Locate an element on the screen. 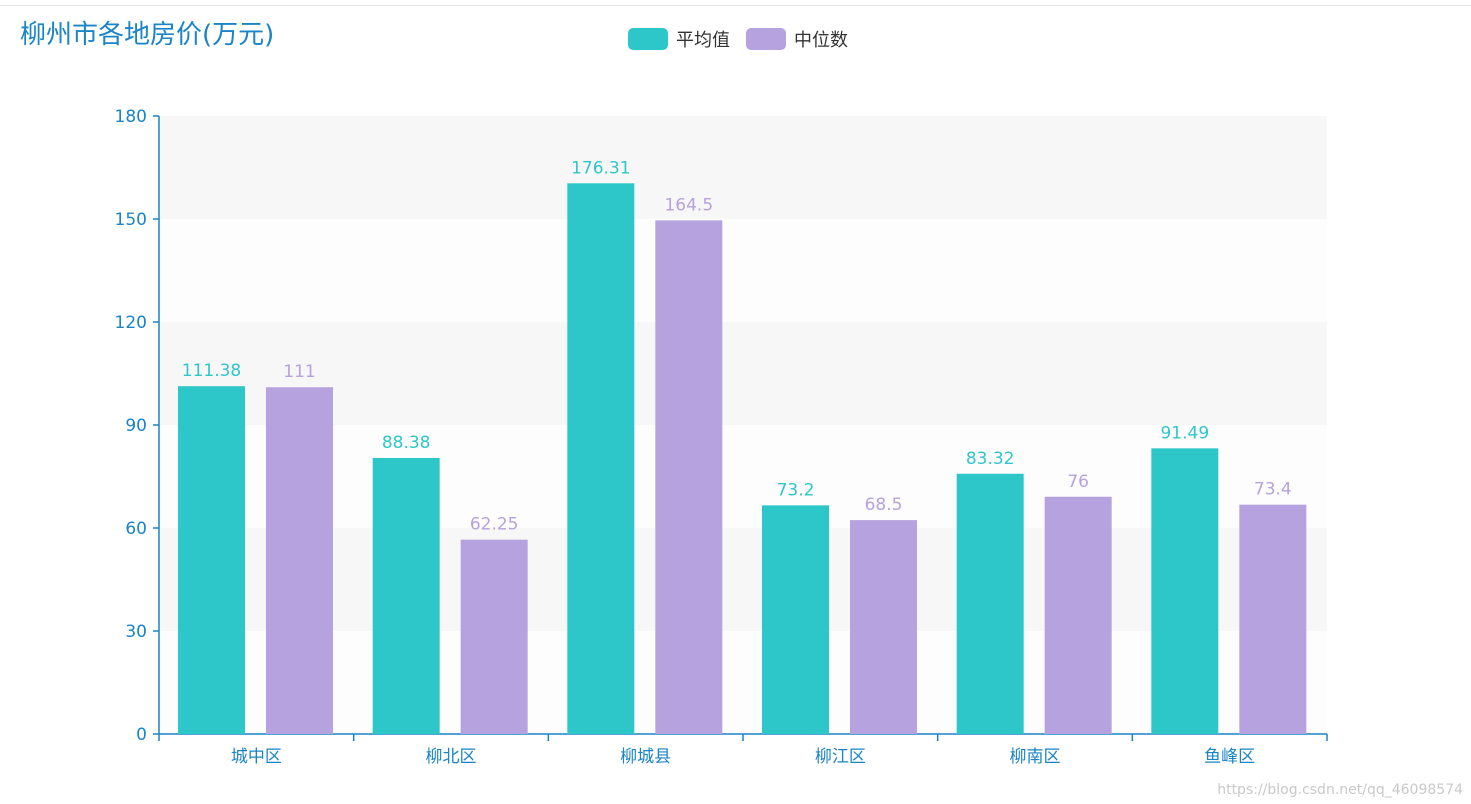  y-tick-label: 0 is located at coordinates (141, 735).